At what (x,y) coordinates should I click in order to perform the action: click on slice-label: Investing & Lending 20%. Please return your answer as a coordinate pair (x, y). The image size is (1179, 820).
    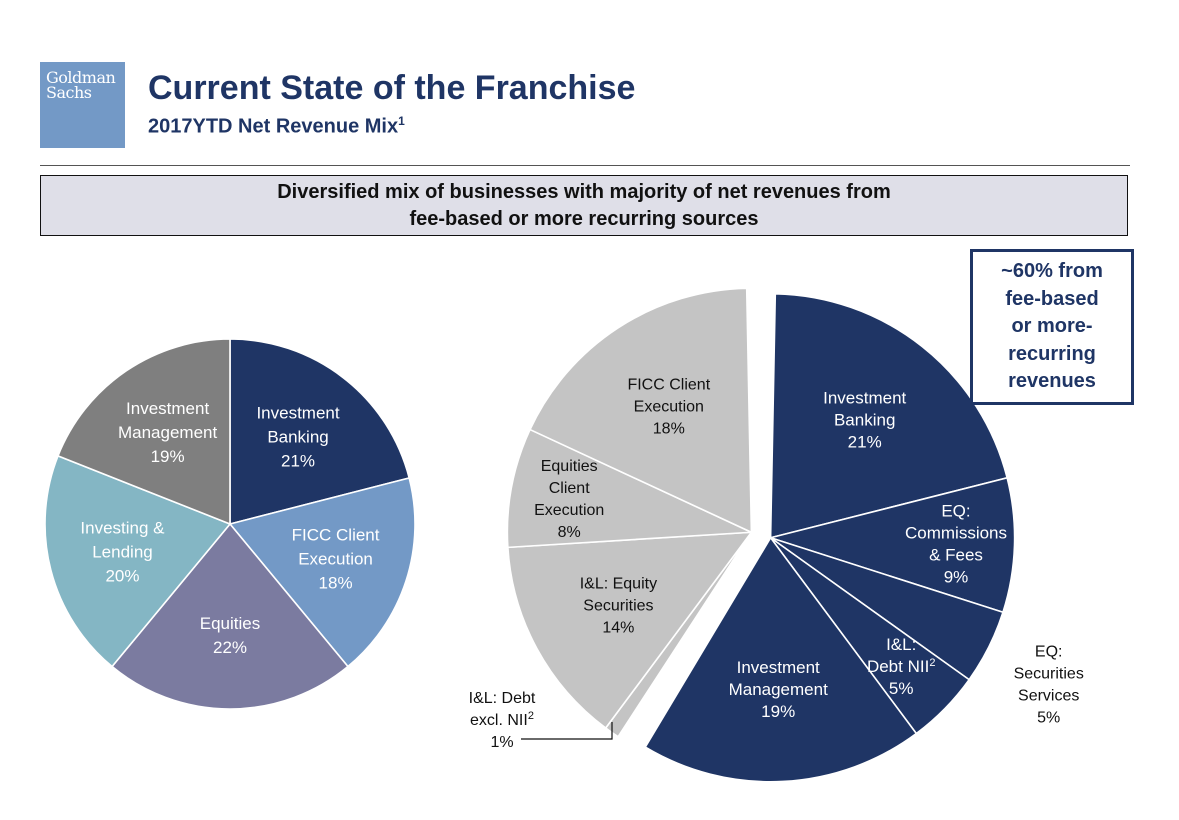
    Looking at the image, I should click on (122, 552).